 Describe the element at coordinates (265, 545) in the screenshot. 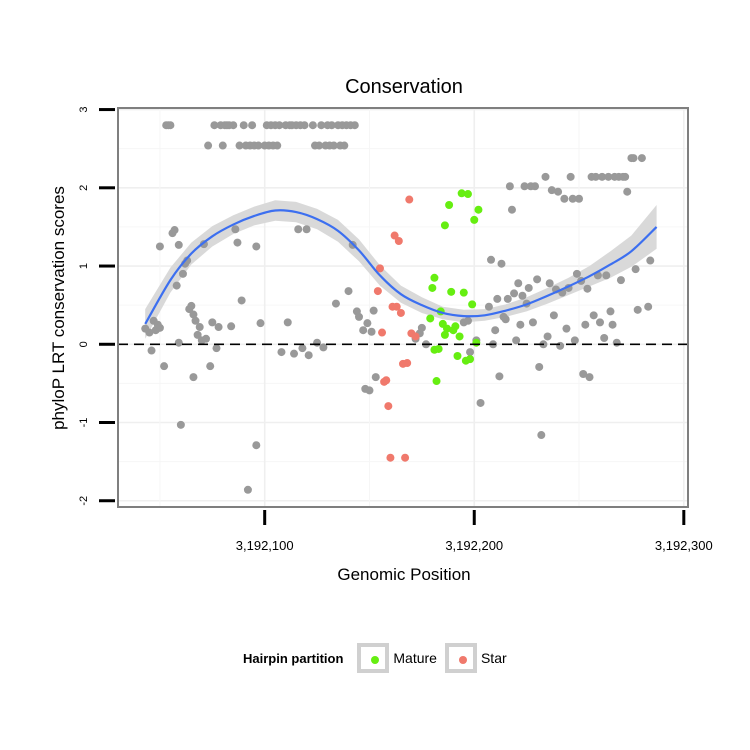

I see `x-tick-label: 3,192,100` at that location.